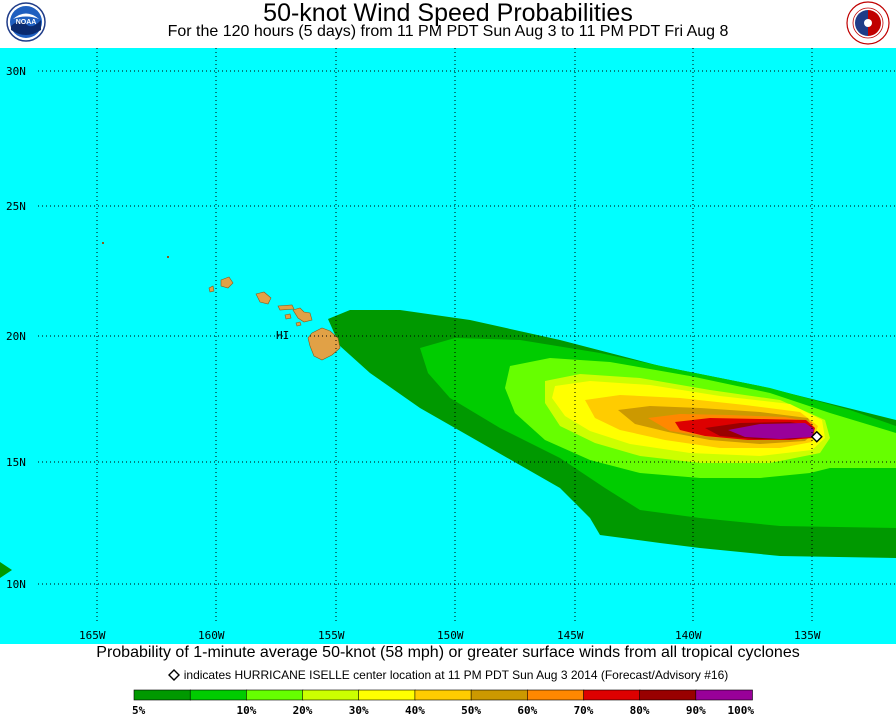  Describe the element at coordinates (16, 71) in the screenshot. I see `lat-label-30: 30N` at that location.